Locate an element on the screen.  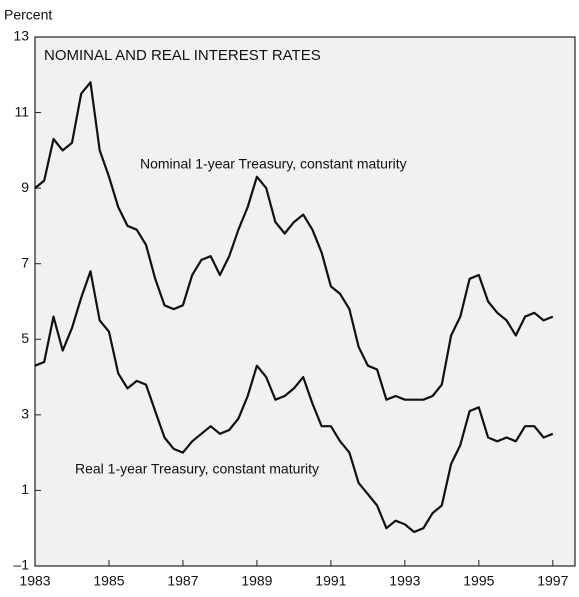
y-tick-label: 11 is located at coordinates (21, 111).